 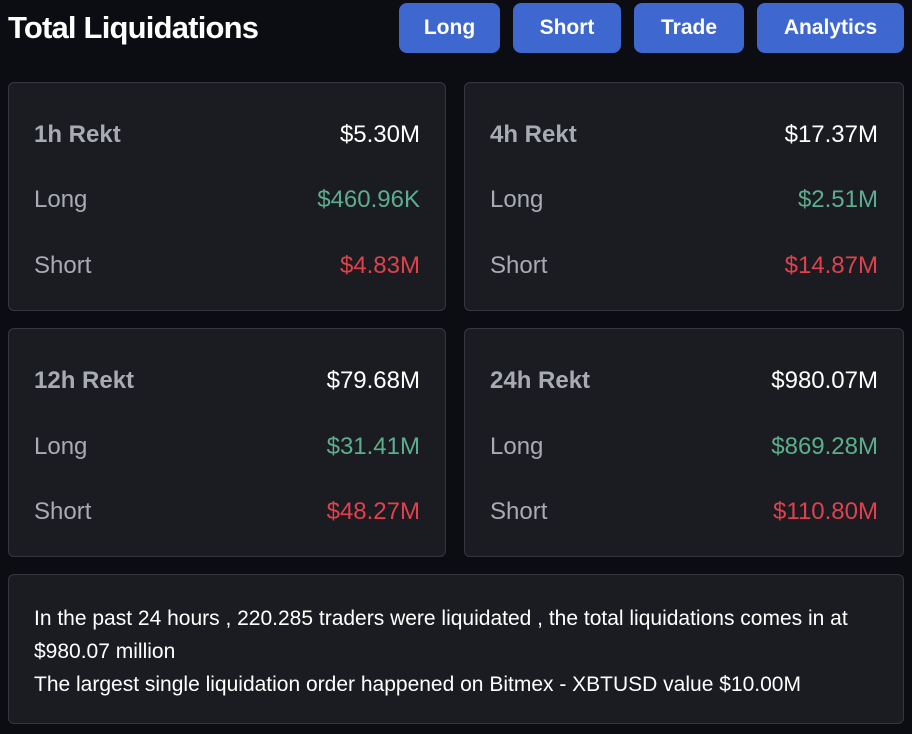 What do you see at coordinates (227, 381) in the screenshot?
I see `card-total-row: 12h Rekt $79.68M` at bounding box center [227, 381].